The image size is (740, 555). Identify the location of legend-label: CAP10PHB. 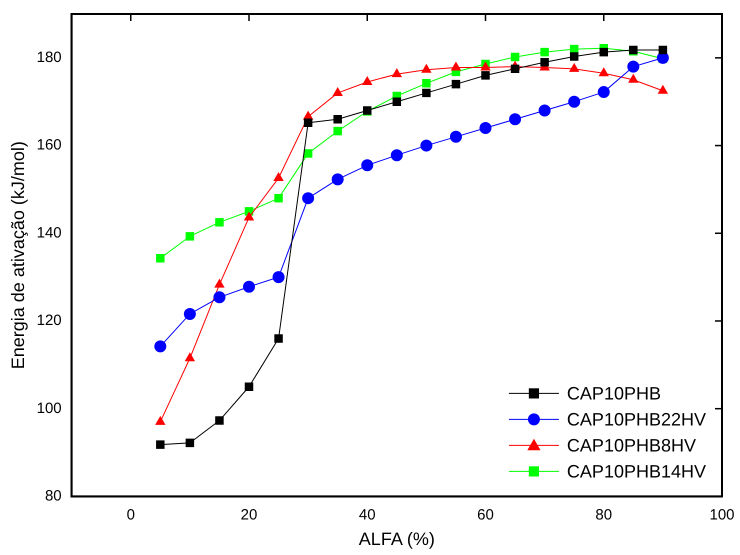
(613, 393).